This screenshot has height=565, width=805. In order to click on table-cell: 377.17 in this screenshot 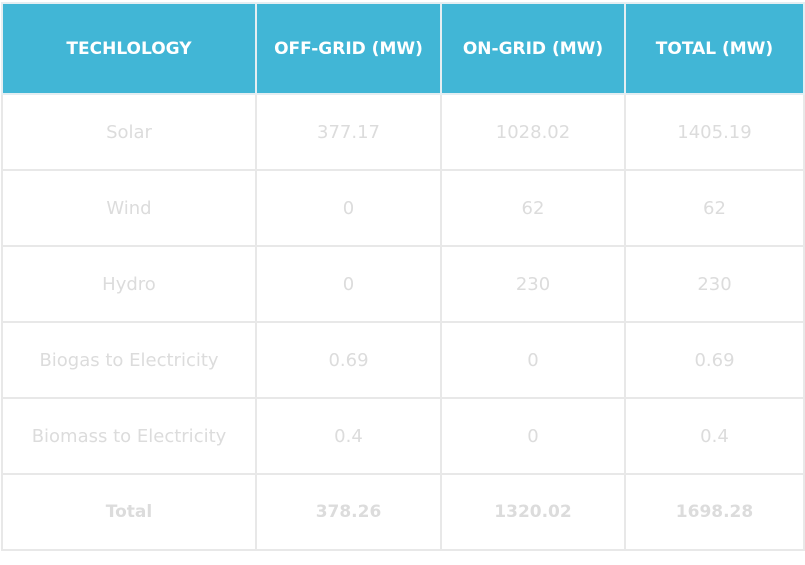, I will do `click(348, 132)`.